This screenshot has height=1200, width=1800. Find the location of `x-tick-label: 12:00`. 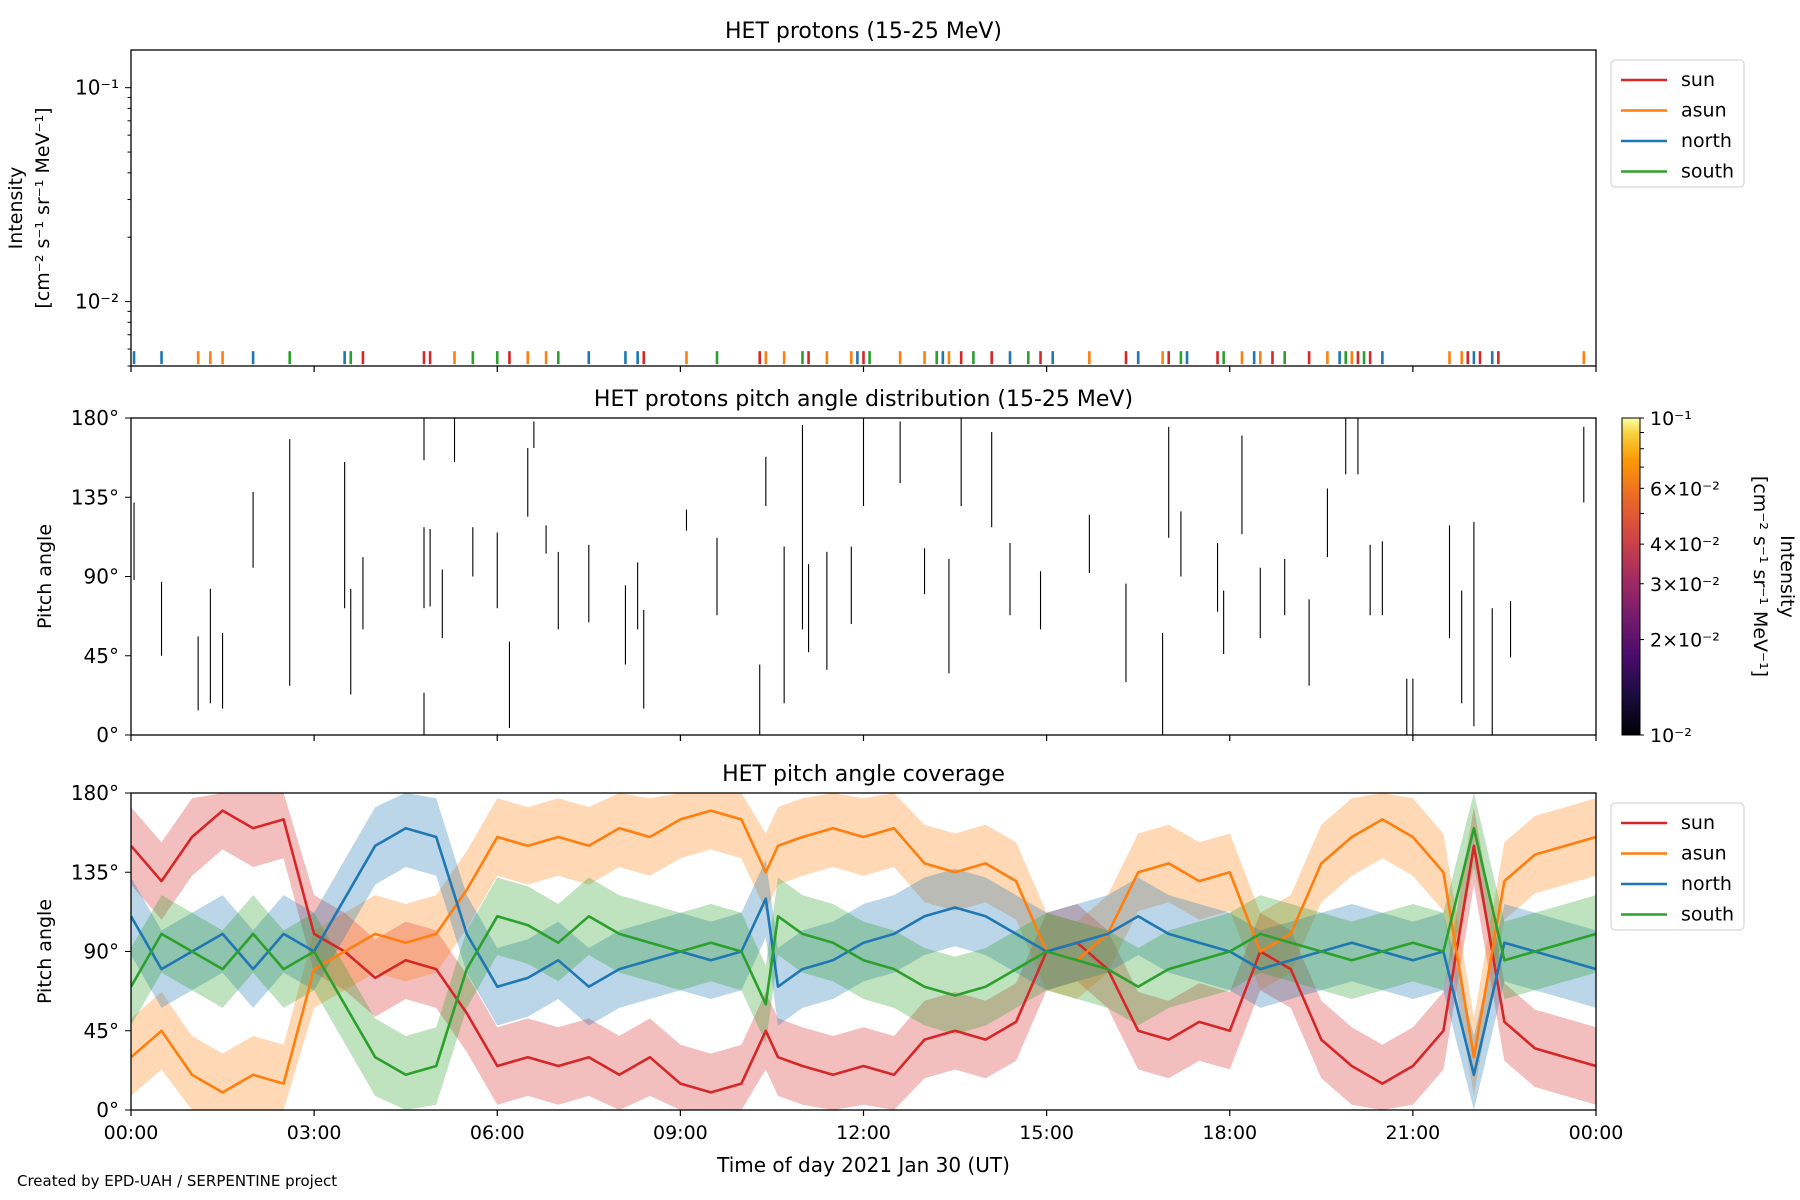

x-tick-label: 12:00 is located at coordinates (863, 1133).